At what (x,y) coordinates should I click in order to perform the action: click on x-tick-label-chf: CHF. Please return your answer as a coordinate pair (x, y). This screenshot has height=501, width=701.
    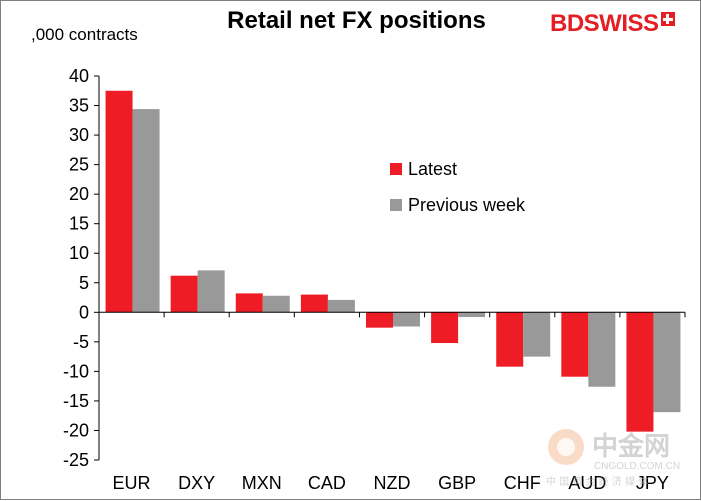
    Looking at the image, I should click on (522, 483).